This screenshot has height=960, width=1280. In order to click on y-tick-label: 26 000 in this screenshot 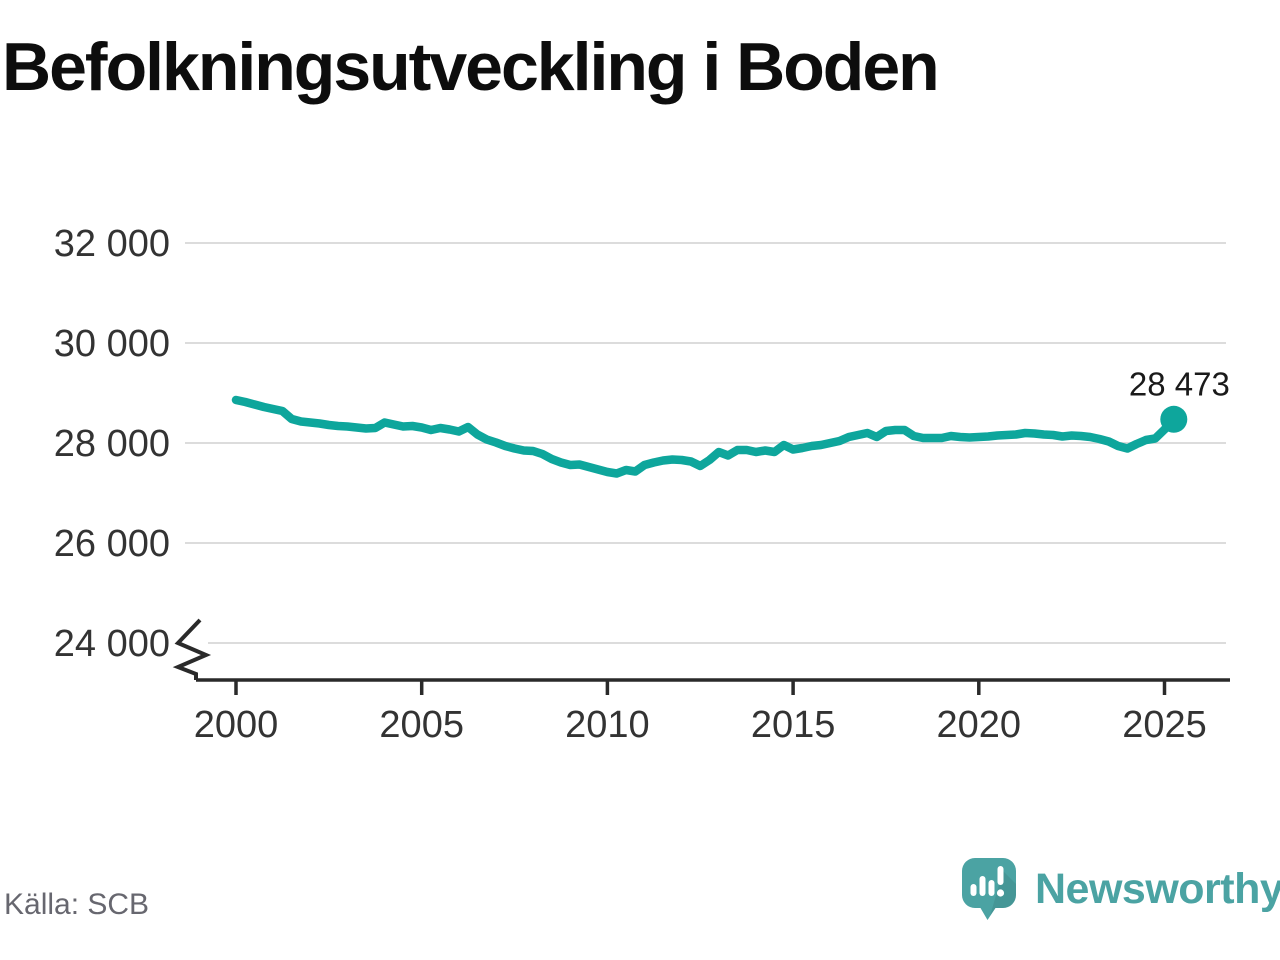, I will do `click(112, 544)`.